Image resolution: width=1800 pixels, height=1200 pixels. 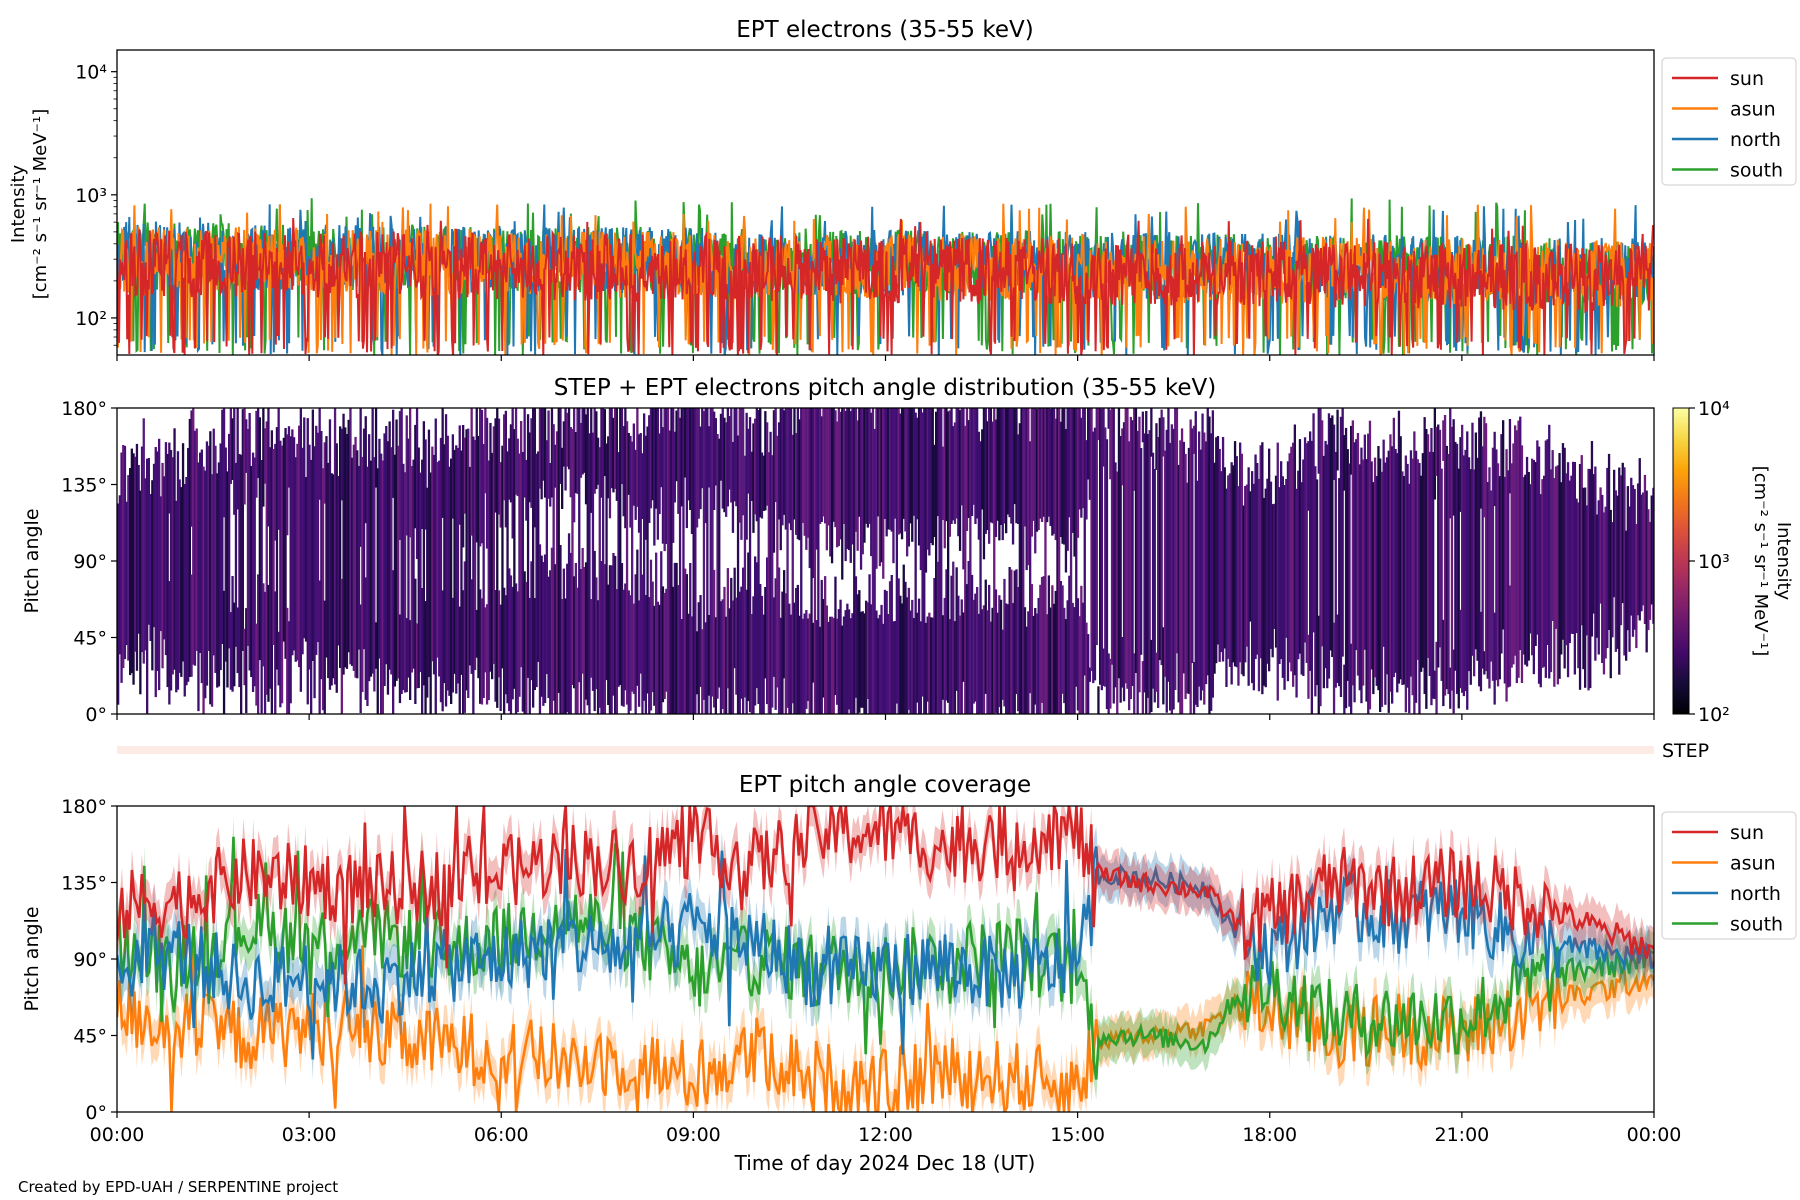 What do you see at coordinates (1753, 864) in the screenshot?
I see `legend-label-asun: asun` at bounding box center [1753, 864].